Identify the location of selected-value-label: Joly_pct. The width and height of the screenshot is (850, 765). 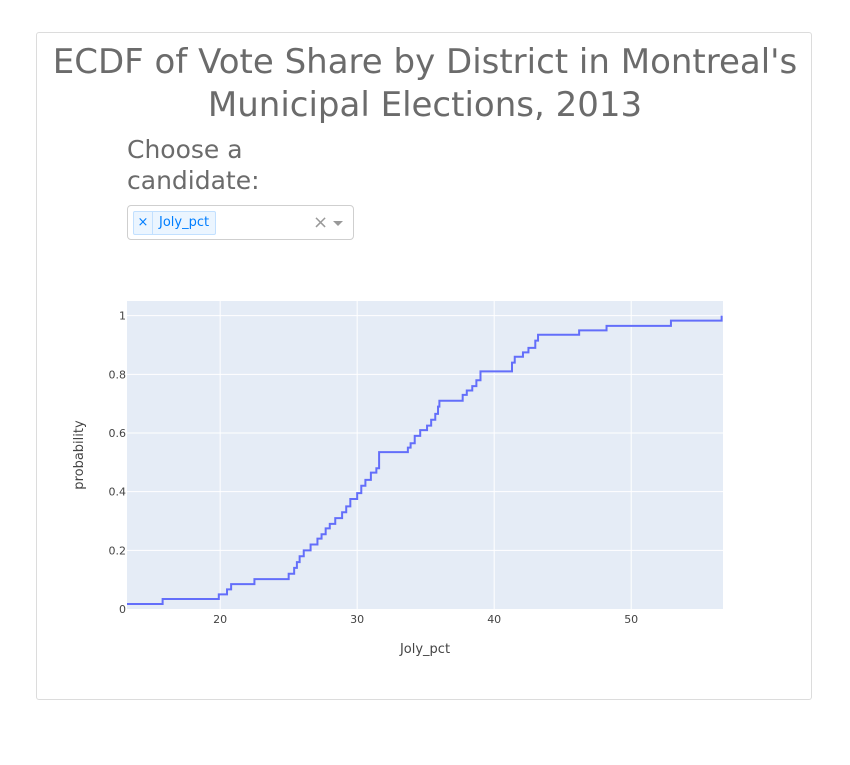
(184, 222).